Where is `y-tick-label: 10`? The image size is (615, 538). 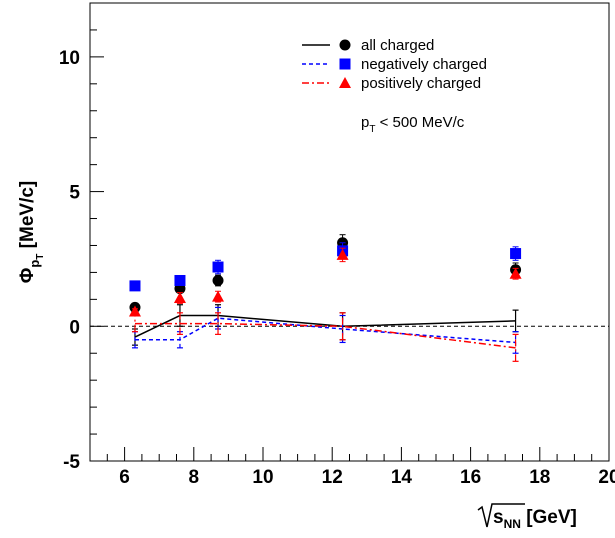
y-tick-label: 10 is located at coordinates (69, 58).